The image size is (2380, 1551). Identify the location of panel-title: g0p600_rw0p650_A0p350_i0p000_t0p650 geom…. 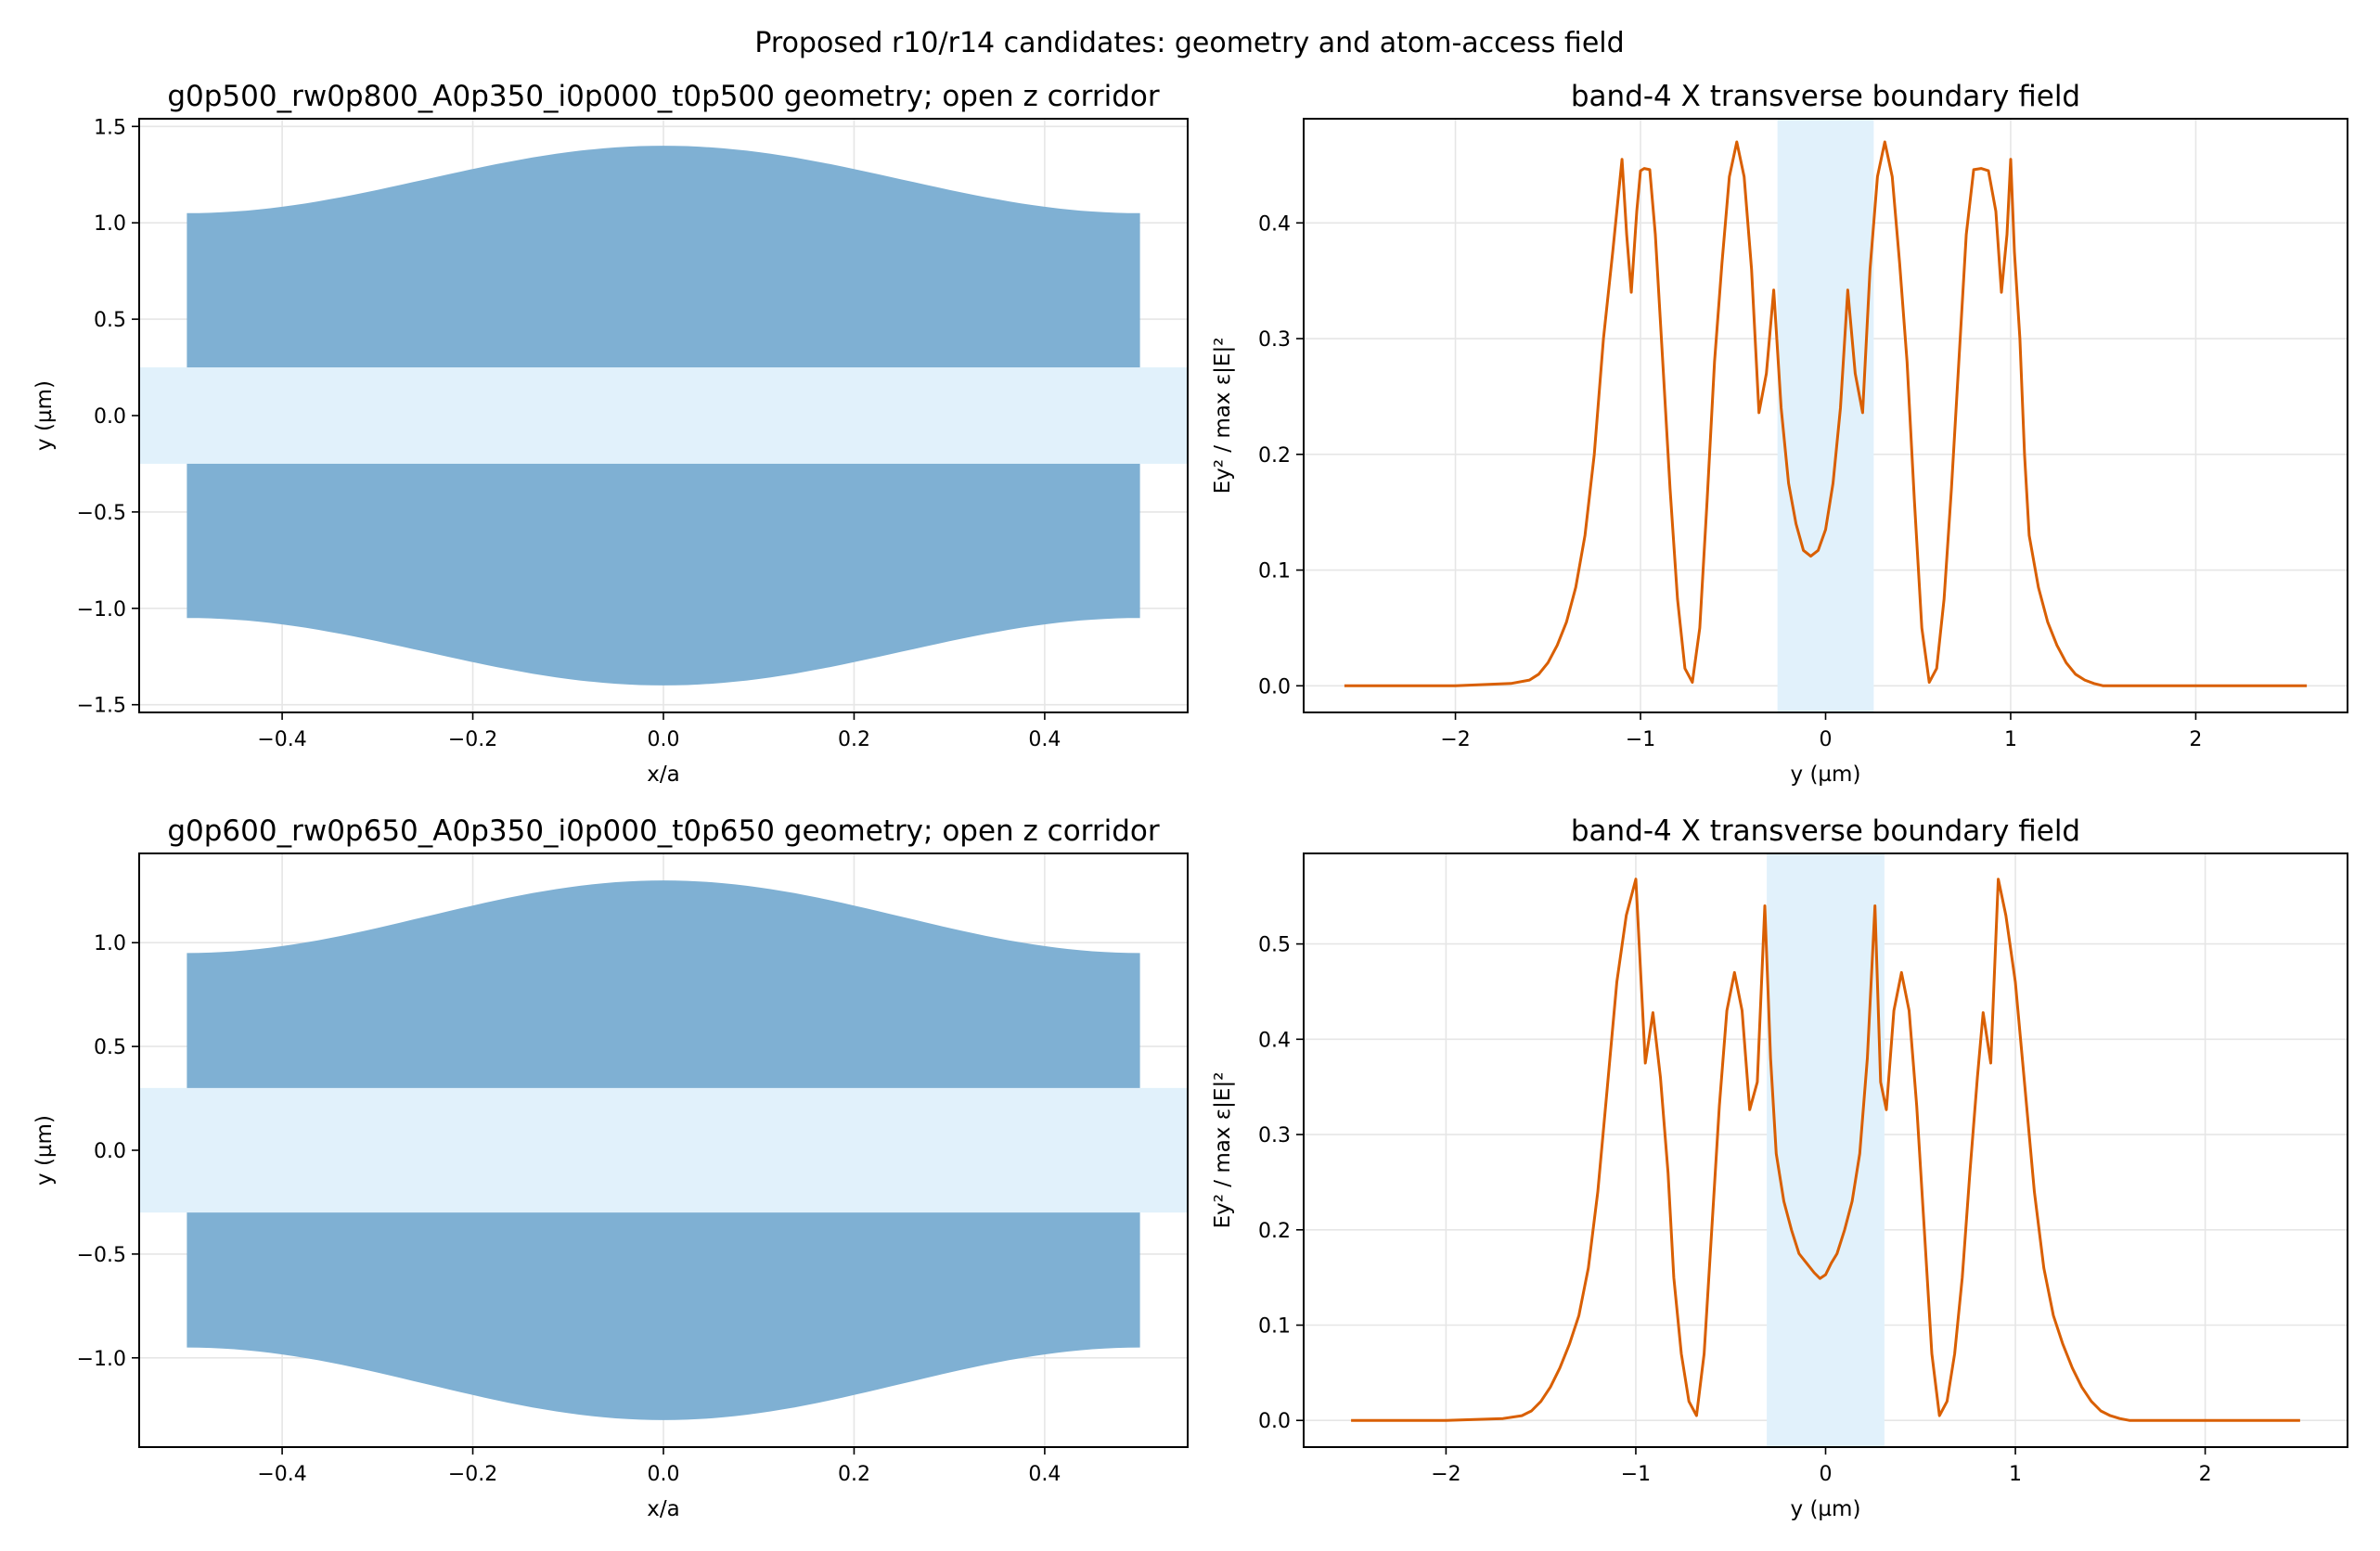
(663, 831).